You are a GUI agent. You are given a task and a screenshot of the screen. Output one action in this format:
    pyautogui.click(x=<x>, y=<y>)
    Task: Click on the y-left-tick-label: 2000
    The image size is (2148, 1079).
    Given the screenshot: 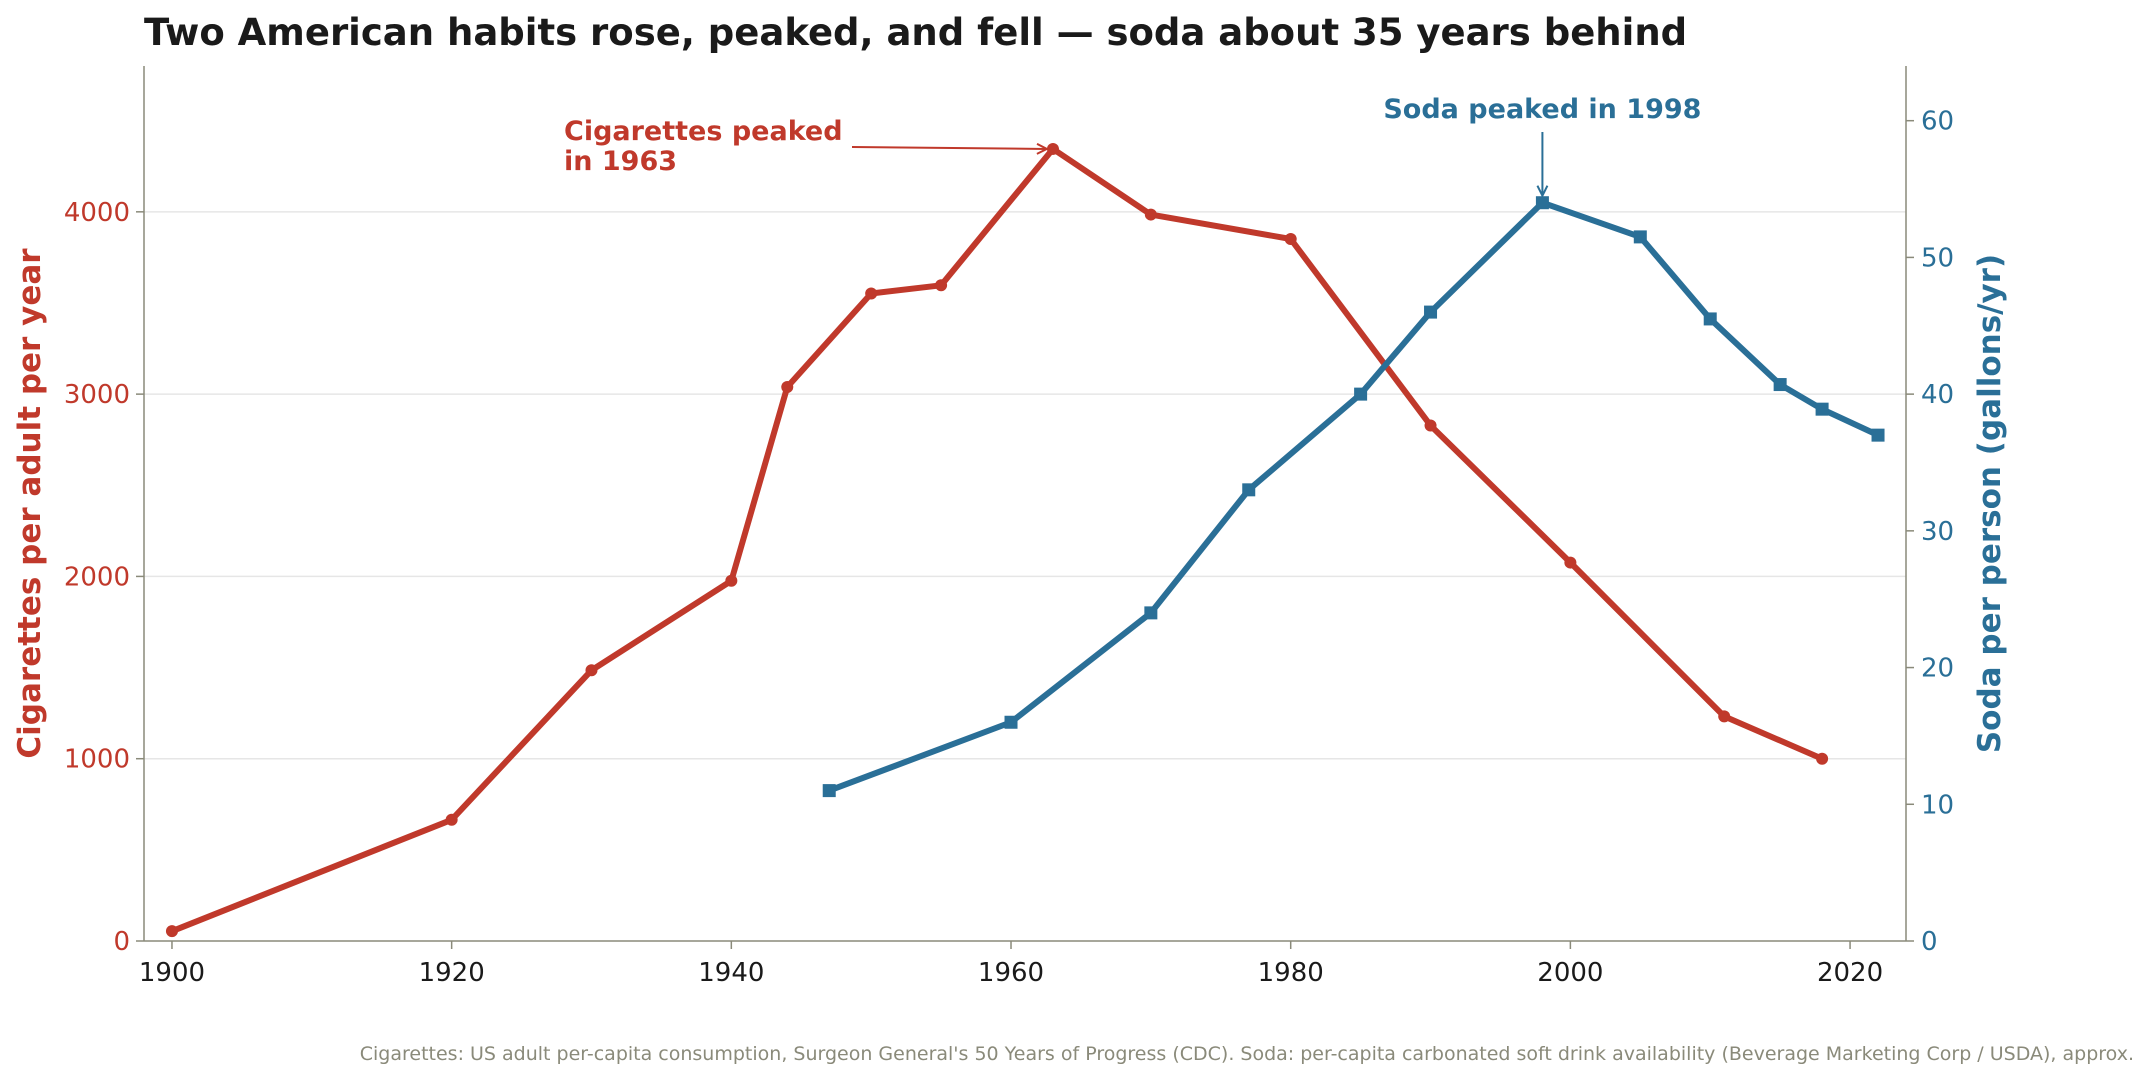 What is the action you would take?
    pyautogui.click(x=97, y=577)
    